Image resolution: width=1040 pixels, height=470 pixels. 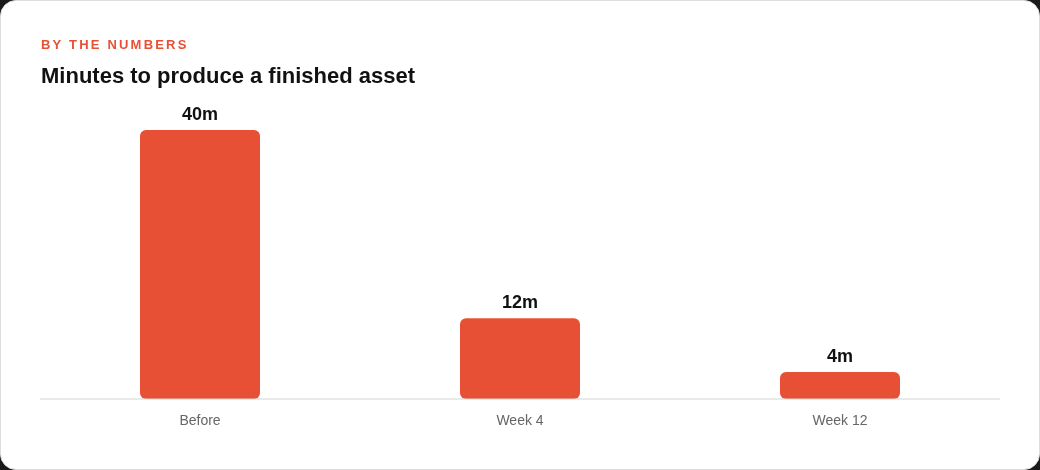 I want to click on x-tick-label: Week 12, so click(x=840, y=419).